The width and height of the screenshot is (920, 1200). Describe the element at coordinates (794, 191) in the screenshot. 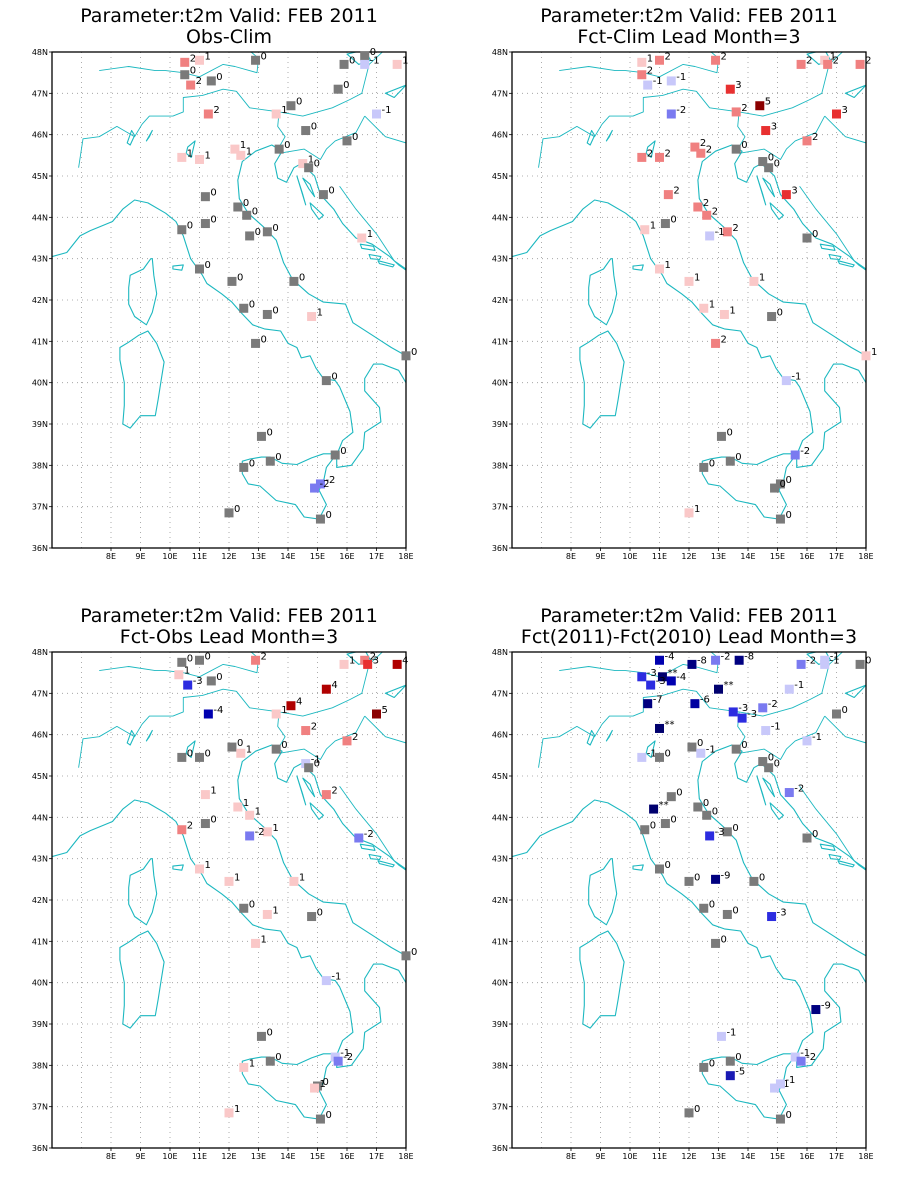

I see `station-value: 3` at that location.